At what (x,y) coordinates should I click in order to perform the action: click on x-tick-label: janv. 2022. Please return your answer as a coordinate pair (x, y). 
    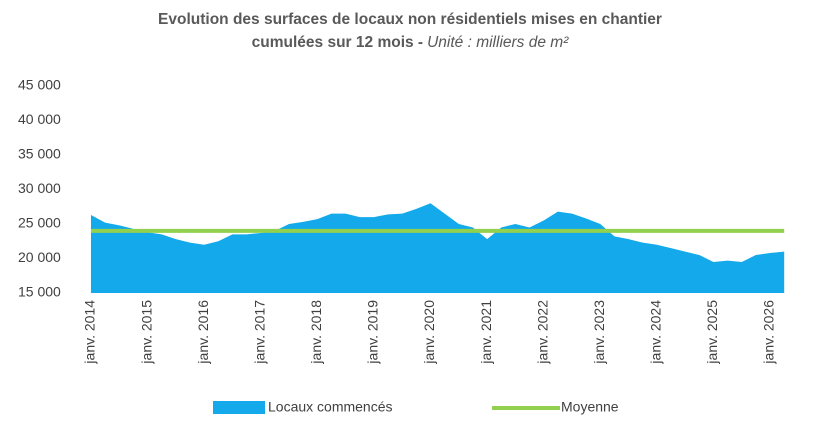
    Looking at the image, I should click on (542, 332).